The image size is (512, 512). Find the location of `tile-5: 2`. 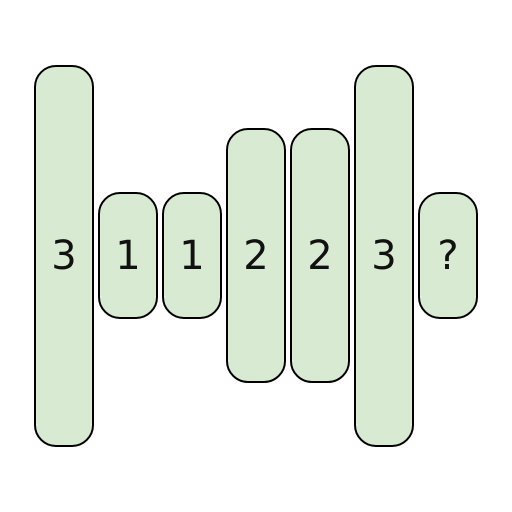

tile-5: 2 is located at coordinates (320, 255).